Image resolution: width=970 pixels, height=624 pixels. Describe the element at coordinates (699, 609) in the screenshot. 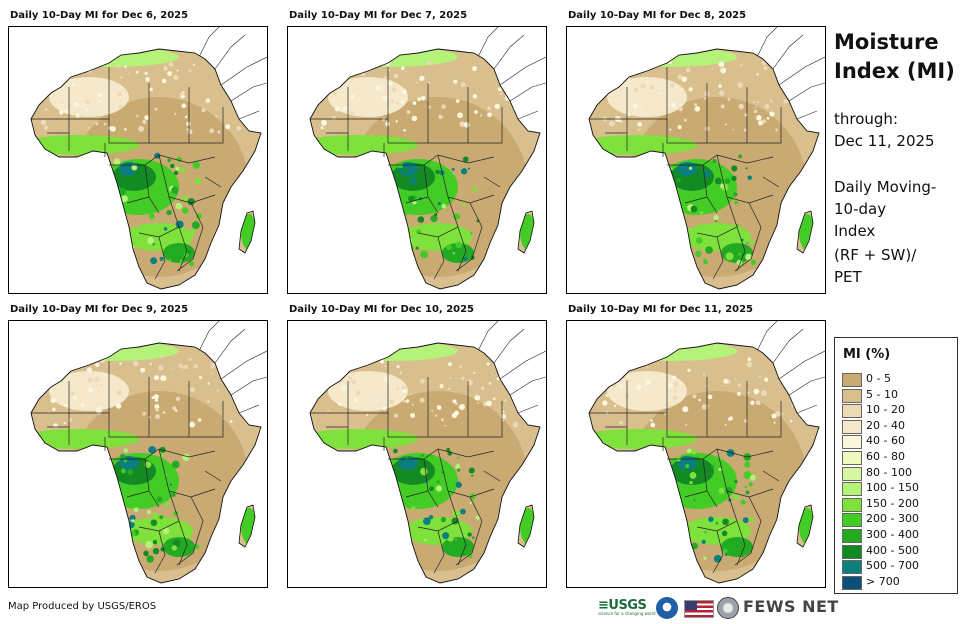

I see `us-flag-icon` at that location.